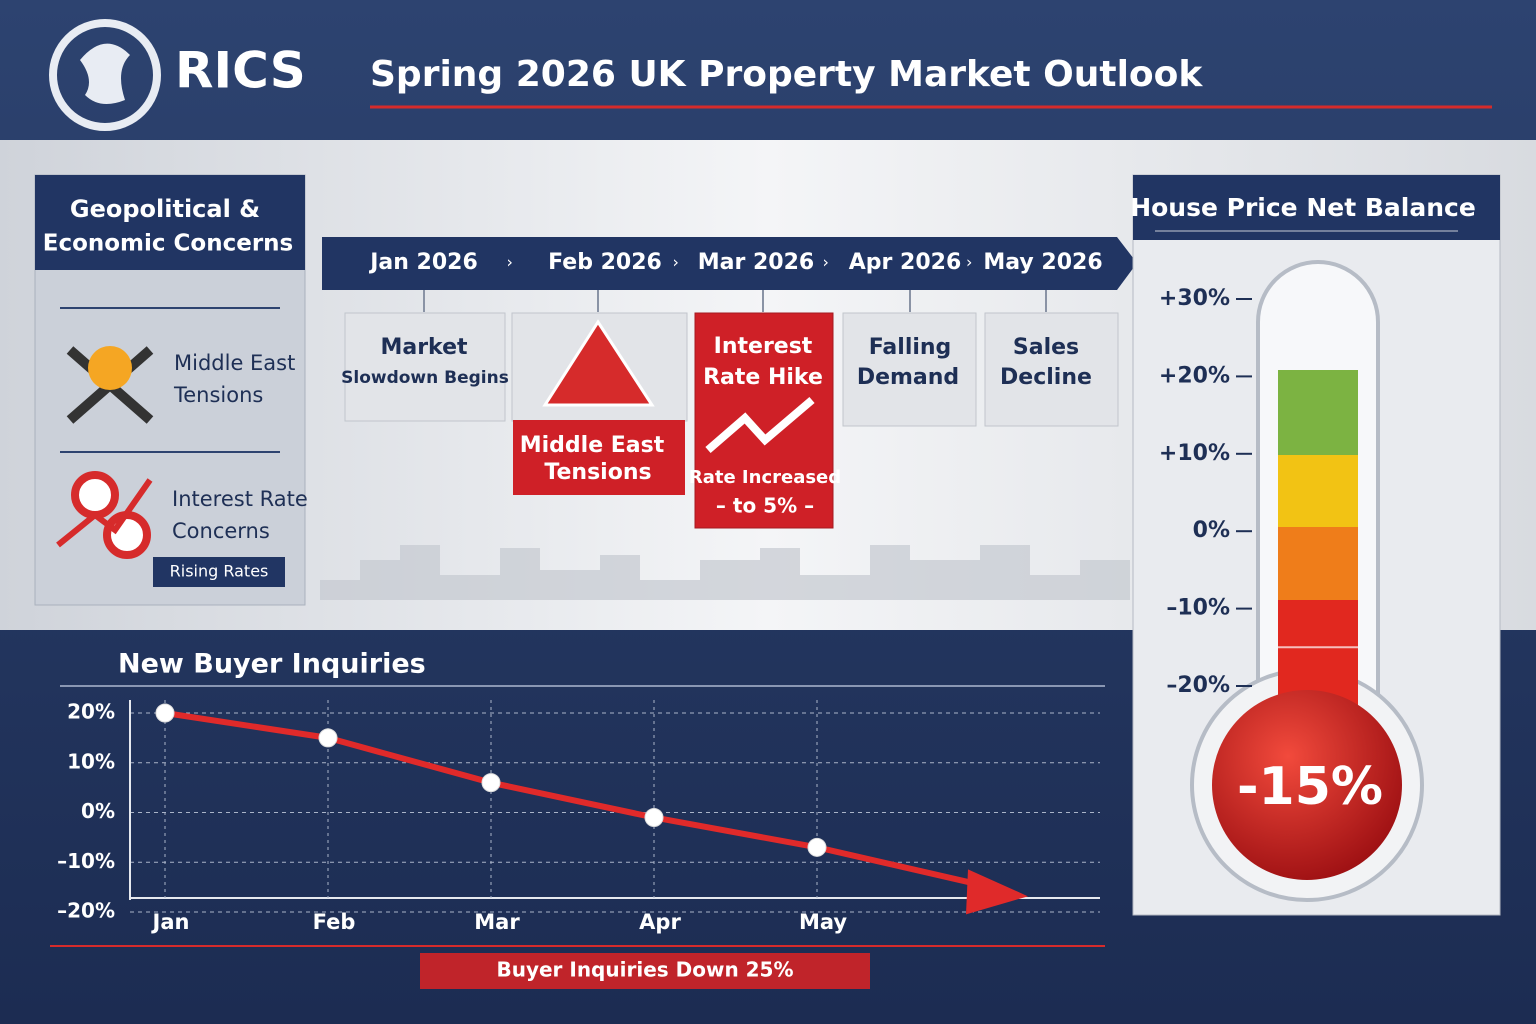 Image resolution: width=1536 pixels, height=1024 pixels. What do you see at coordinates (997, 892) in the screenshot?
I see `trend-arrowhead` at bounding box center [997, 892].